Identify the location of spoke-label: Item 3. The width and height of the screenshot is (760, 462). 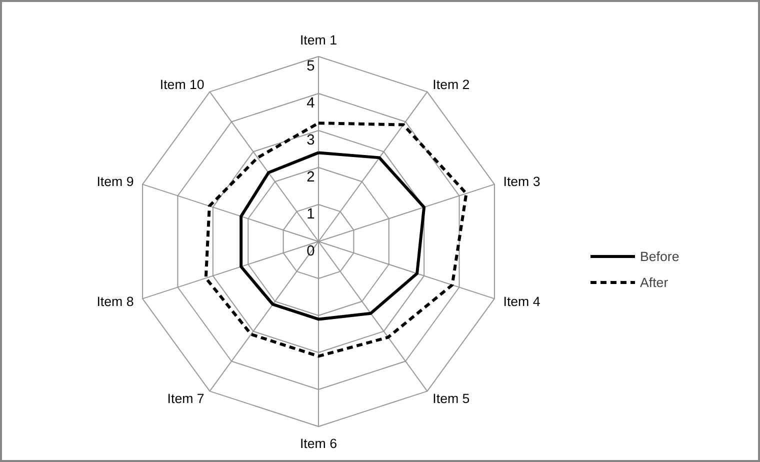
(521, 181).